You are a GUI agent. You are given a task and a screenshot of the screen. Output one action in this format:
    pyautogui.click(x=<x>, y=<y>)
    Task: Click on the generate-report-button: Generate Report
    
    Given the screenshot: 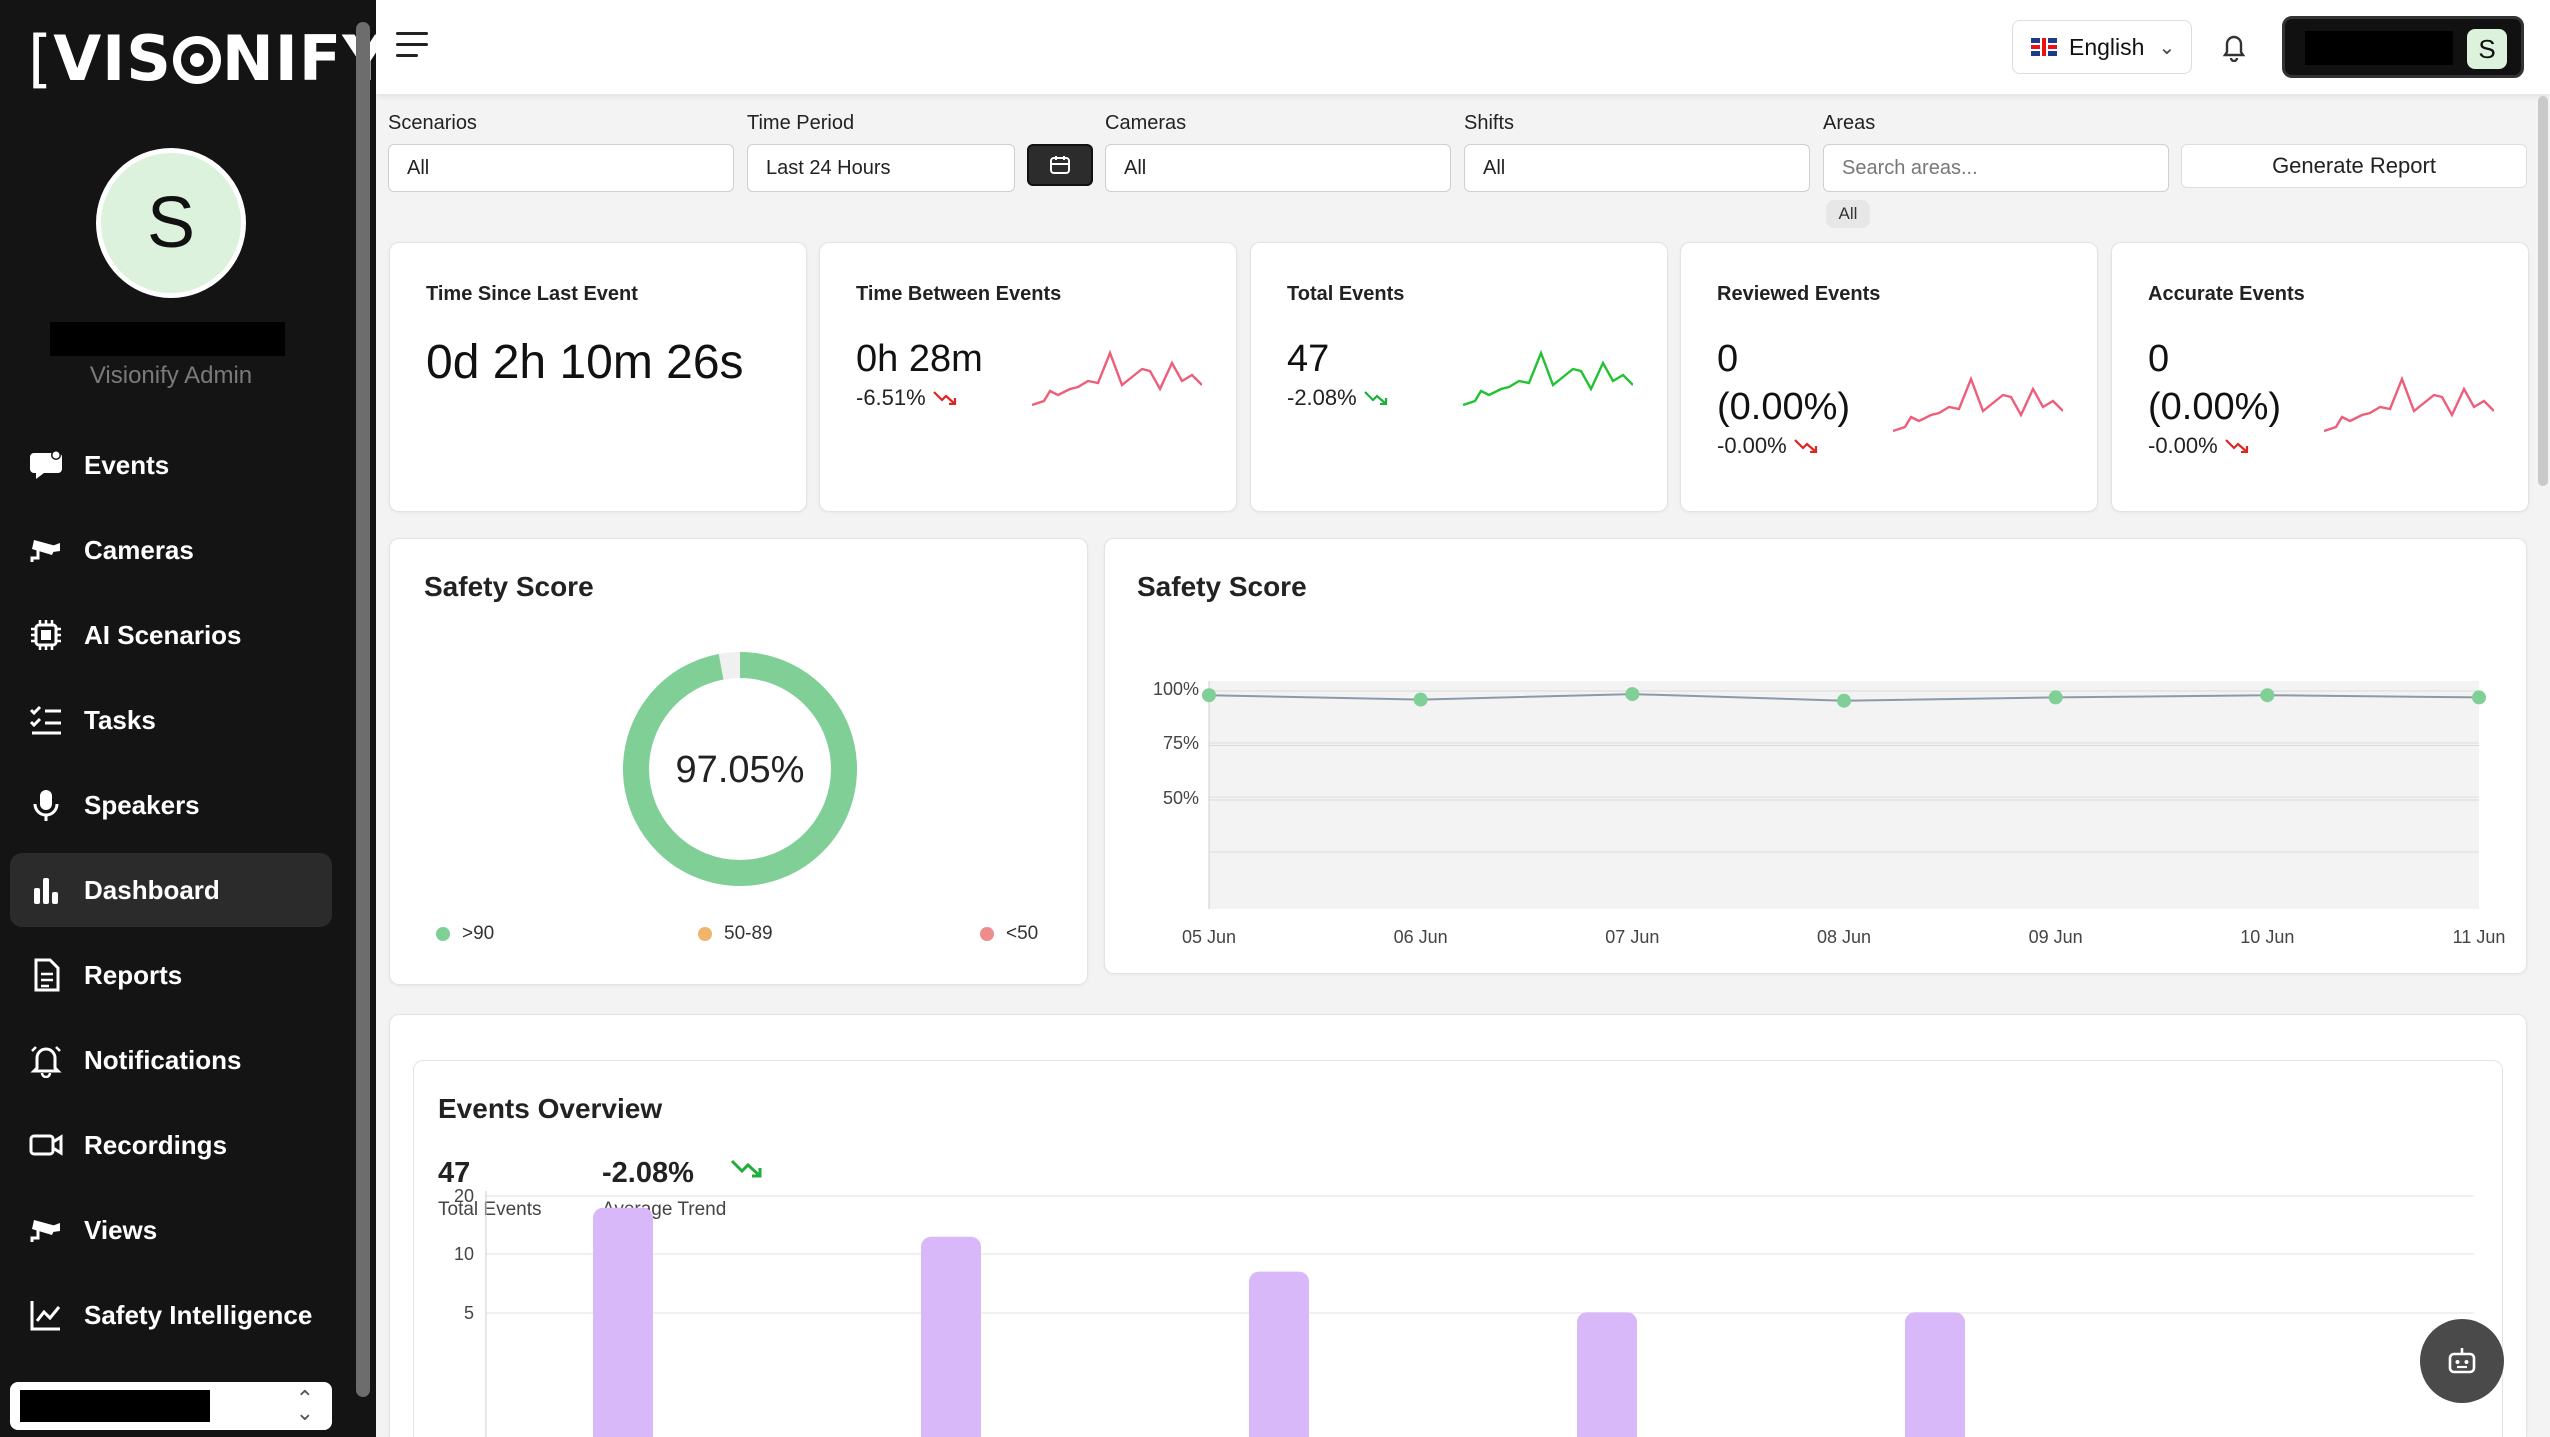 What is the action you would take?
    pyautogui.click(x=2354, y=166)
    